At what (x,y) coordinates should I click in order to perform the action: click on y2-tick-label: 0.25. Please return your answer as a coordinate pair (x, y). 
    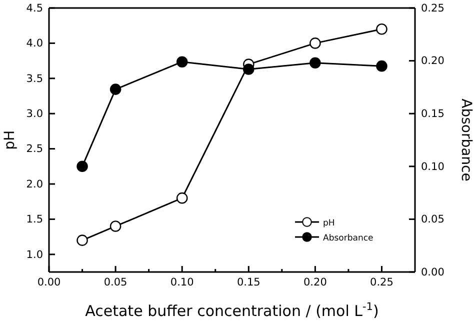
    Looking at the image, I should click on (432, 8).